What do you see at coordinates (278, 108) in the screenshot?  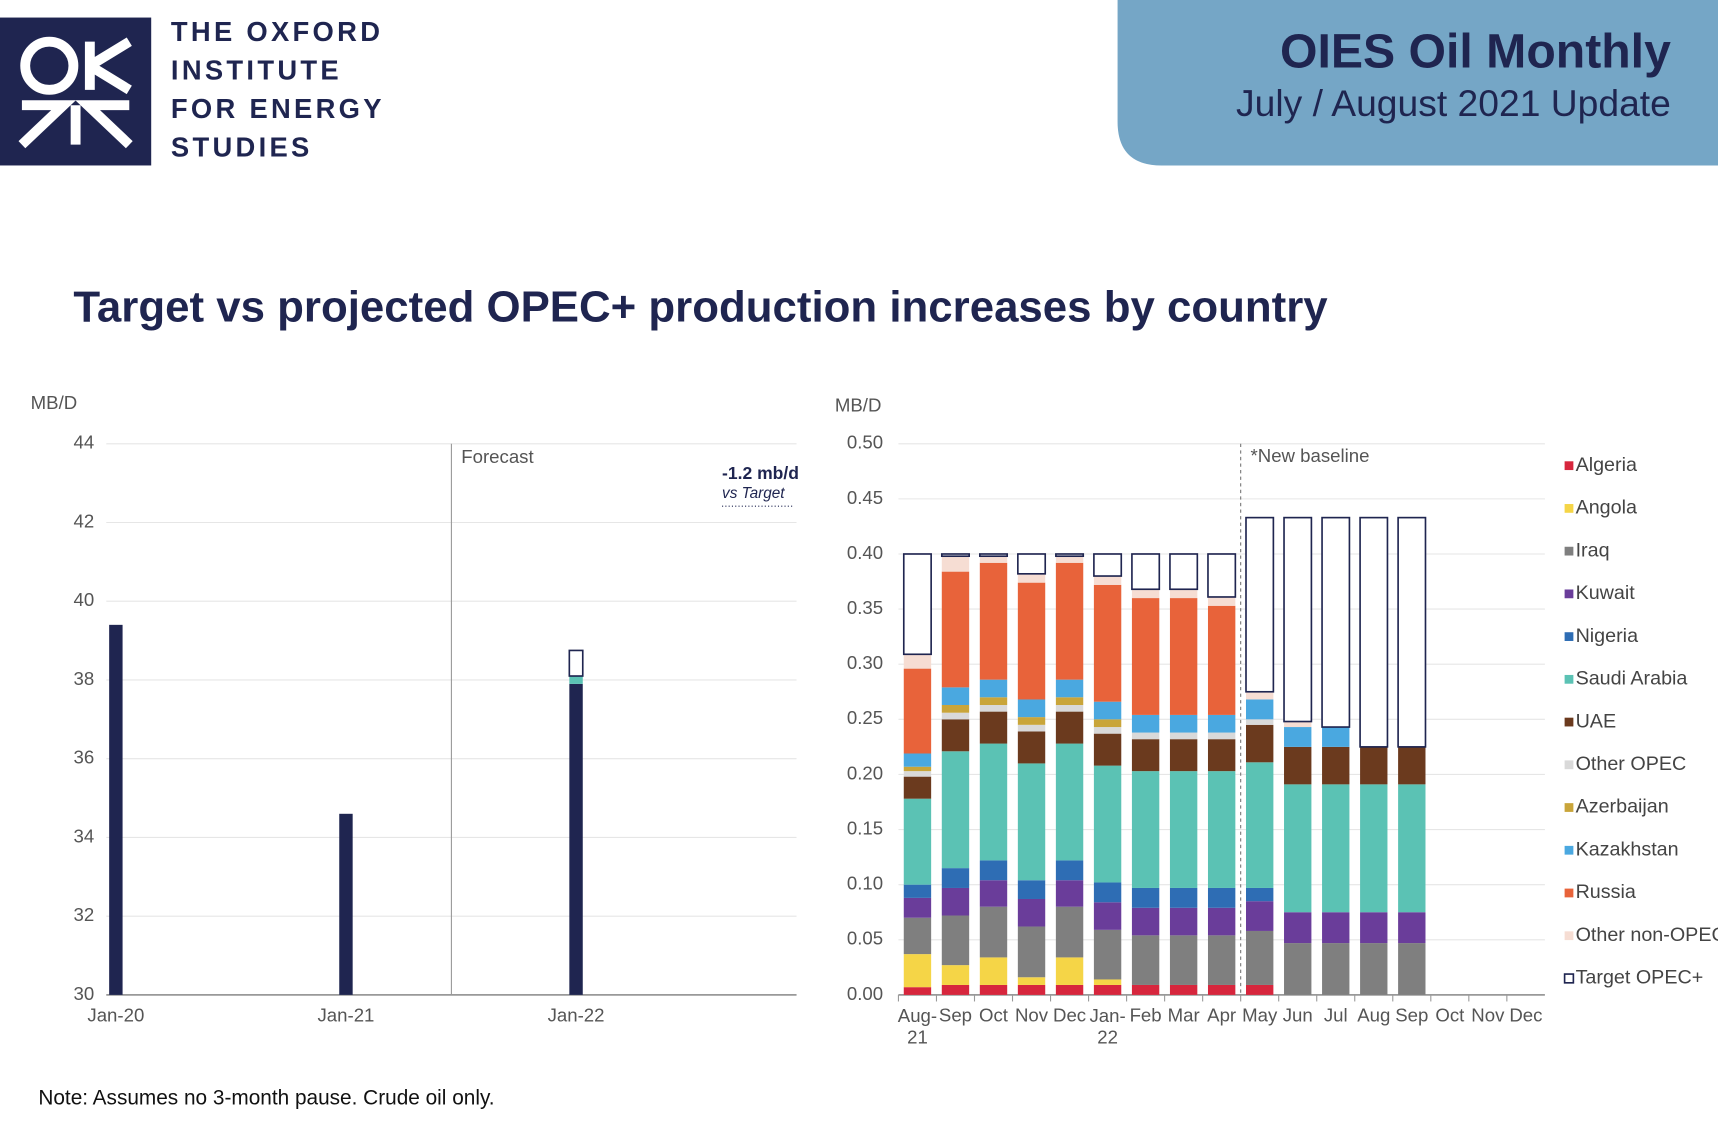 I see `logo-line: FOR ENERGY` at bounding box center [278, 108].